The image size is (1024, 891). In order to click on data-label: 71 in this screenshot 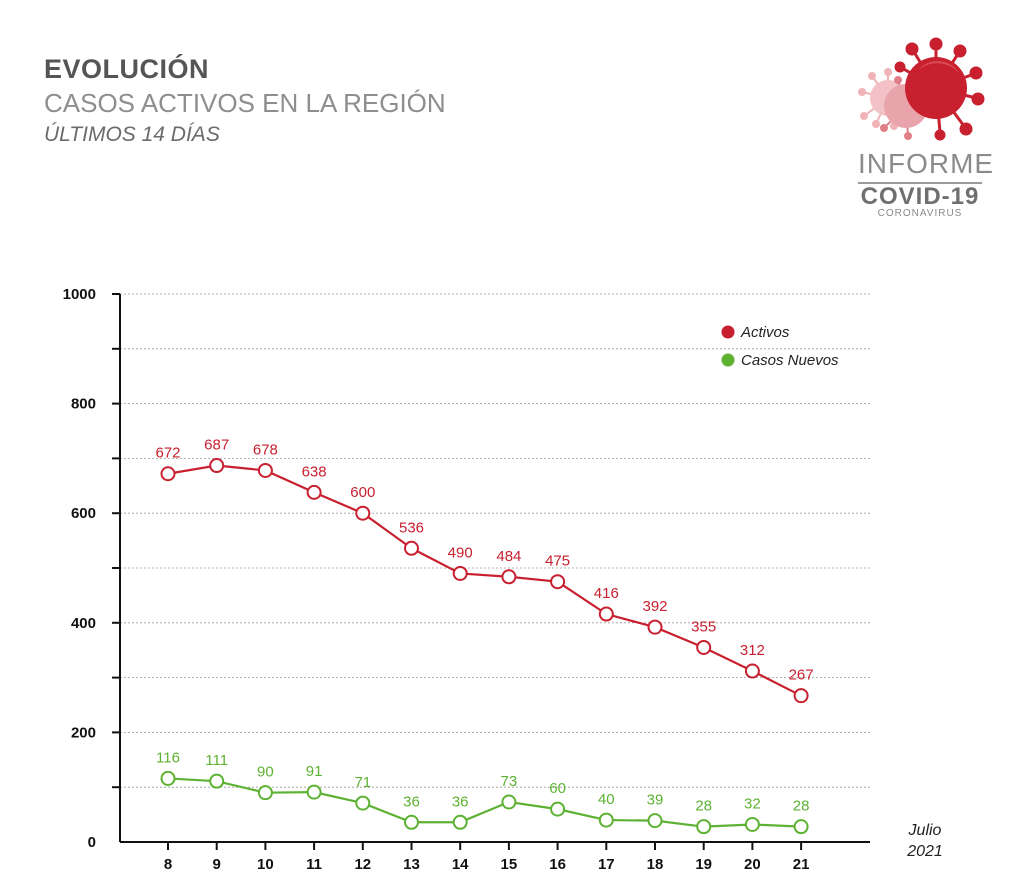, I will do `click(362, 782)`.